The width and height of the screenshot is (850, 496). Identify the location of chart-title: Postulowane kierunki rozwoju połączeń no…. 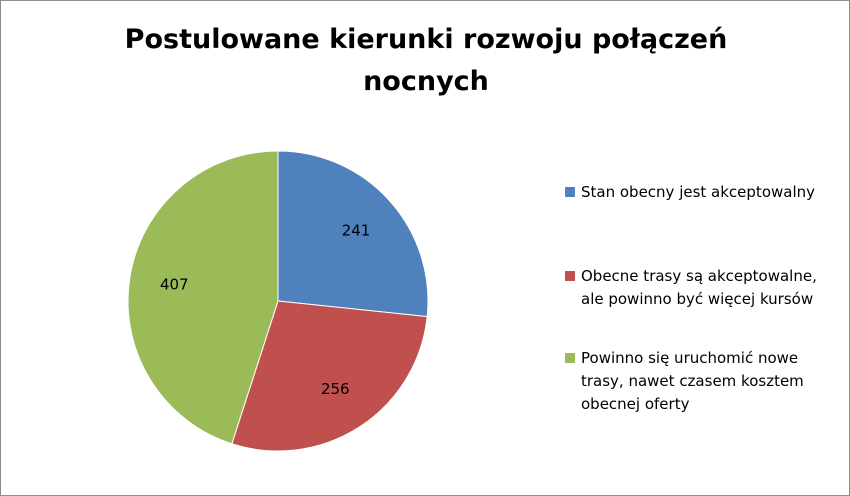
(426, 60).